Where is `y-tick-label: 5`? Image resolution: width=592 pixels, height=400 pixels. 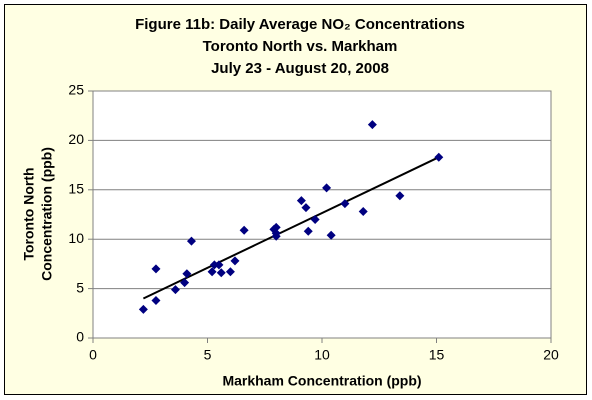
y-tick-label: 5 is located at coordinates (80, 287).